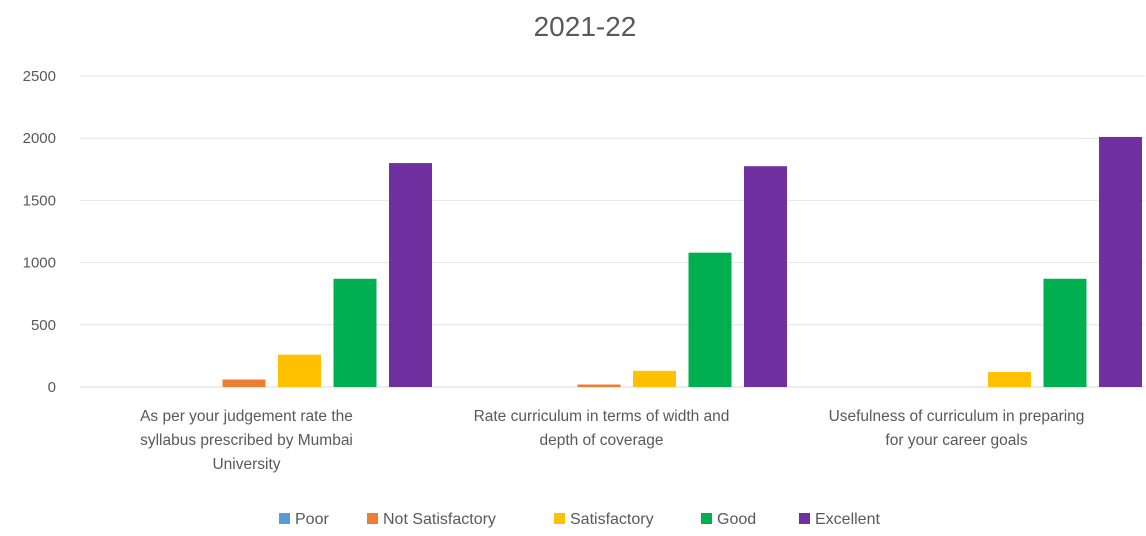 This screenshot has height=536, width=1146. I want to click on x-category-label: depth of coverage, so click(601, 440).